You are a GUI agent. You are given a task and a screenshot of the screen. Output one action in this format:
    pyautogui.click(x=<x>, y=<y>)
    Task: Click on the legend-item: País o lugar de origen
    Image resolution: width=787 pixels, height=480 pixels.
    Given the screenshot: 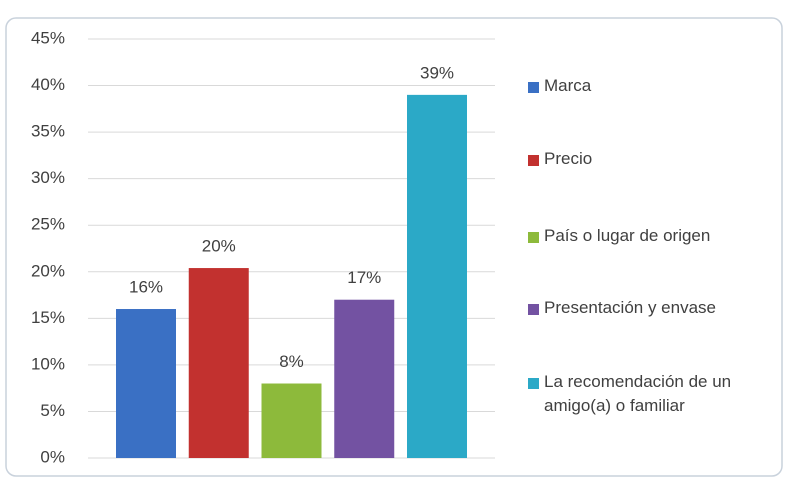 What is the action you would take?
    pyautogui.click(x=619, y=237)
    